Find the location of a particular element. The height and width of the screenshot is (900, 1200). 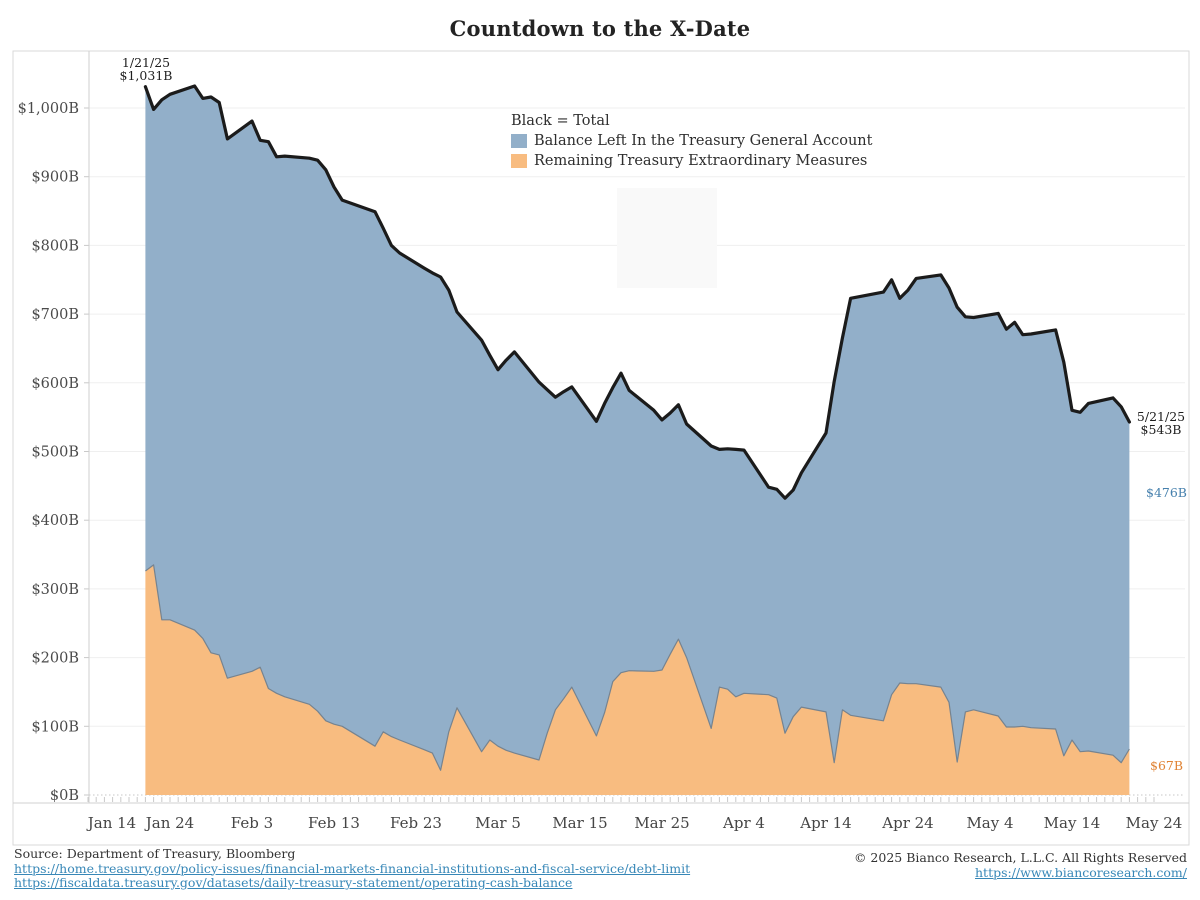

start-annotation-date: 1/21/25 is located at coordinates (146, 62).